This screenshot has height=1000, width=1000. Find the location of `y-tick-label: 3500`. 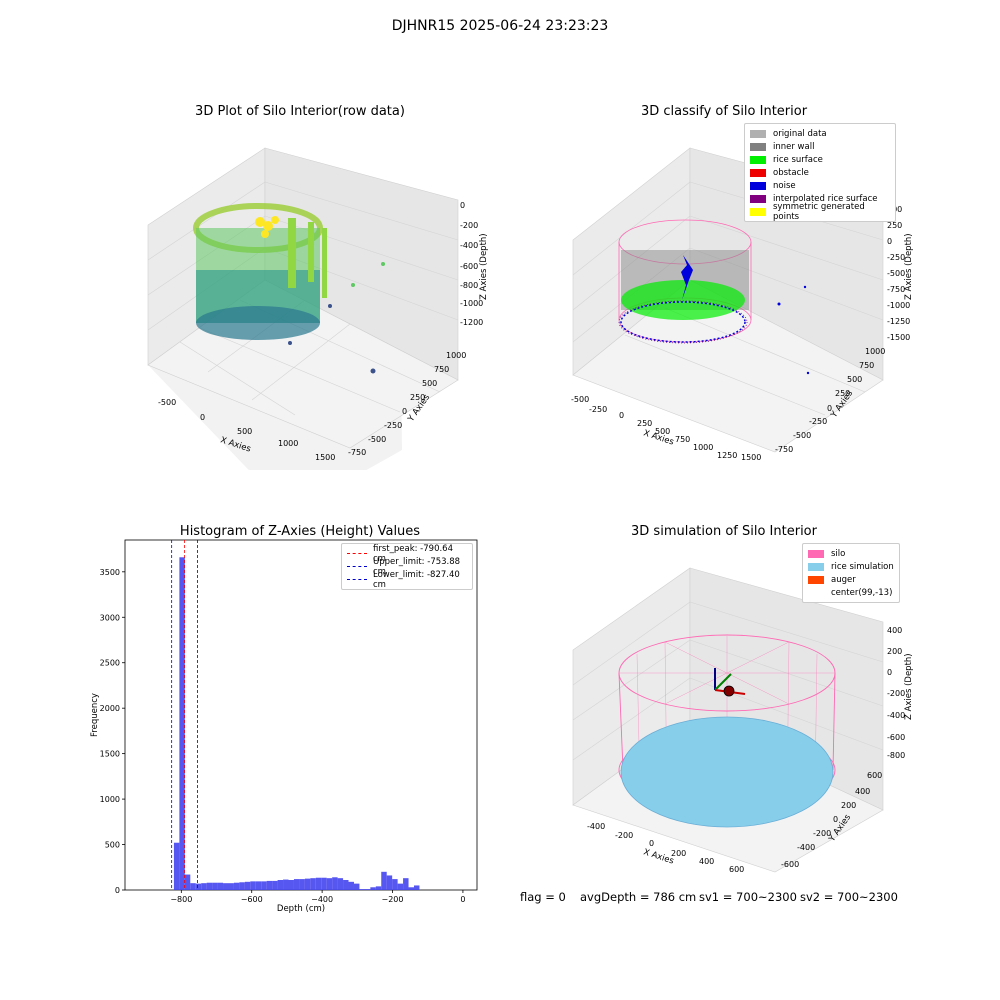

y-tick-label: 3500 is located at coordinates (110, 572).